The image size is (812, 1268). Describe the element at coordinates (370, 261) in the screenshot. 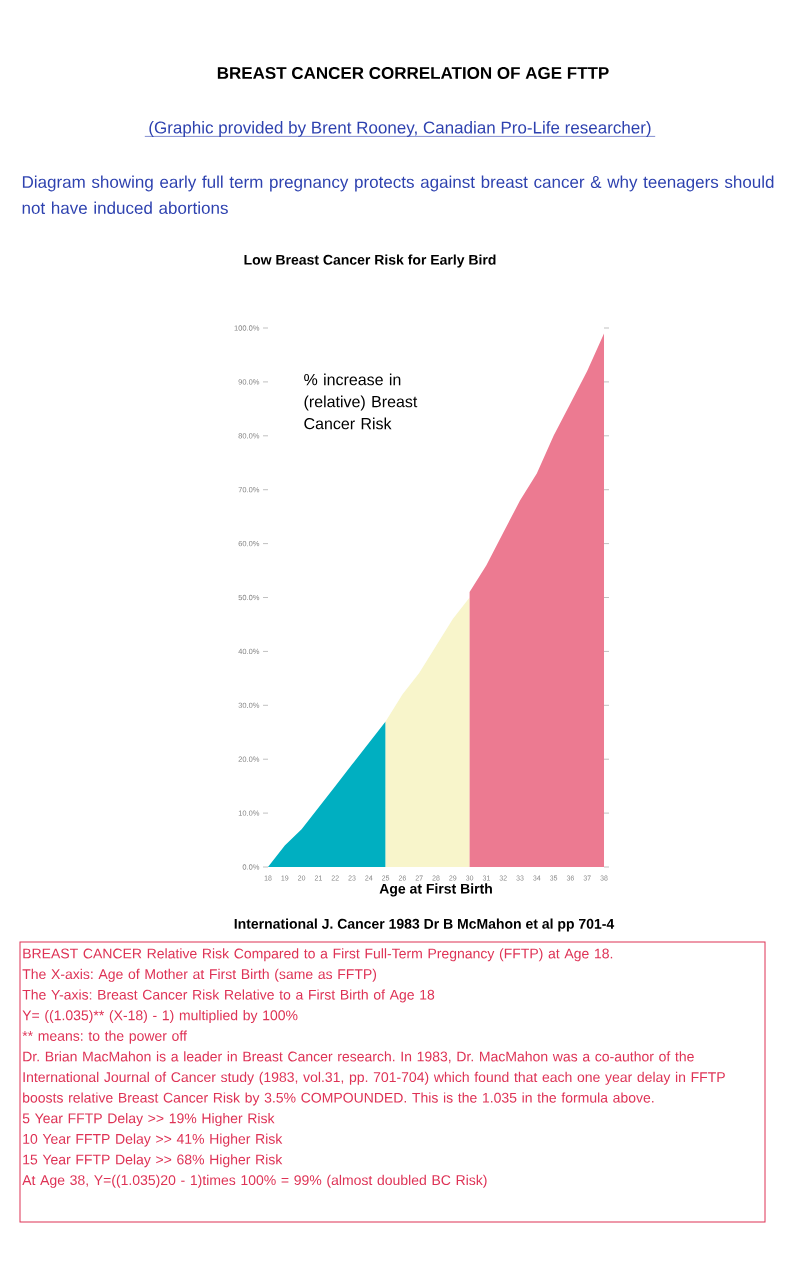

I see `chart-subtitle: Low Breast Cancer Risk for Early Bird` at that location.